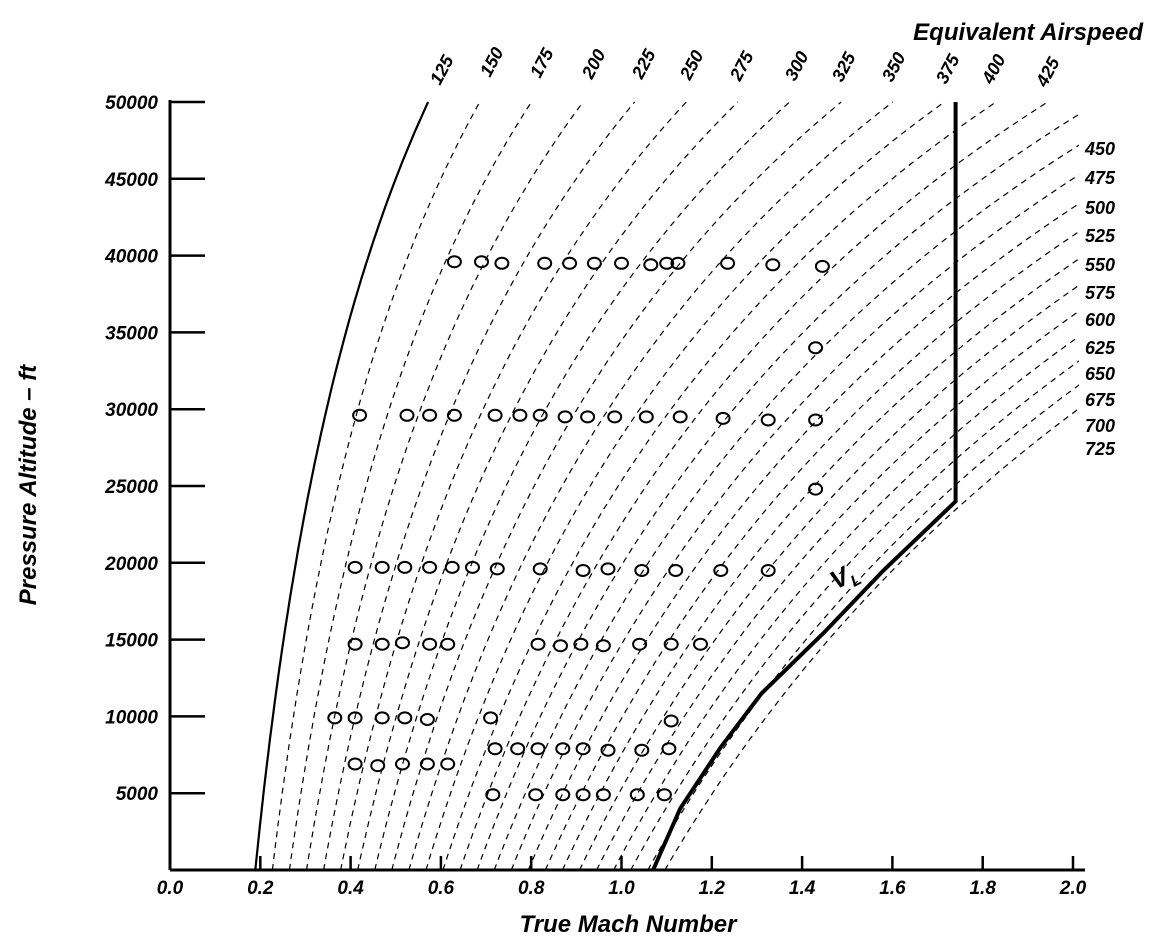 This screenshot has height=941, width=1157. I want to click on eas-label: 425, so click(1047, 72).